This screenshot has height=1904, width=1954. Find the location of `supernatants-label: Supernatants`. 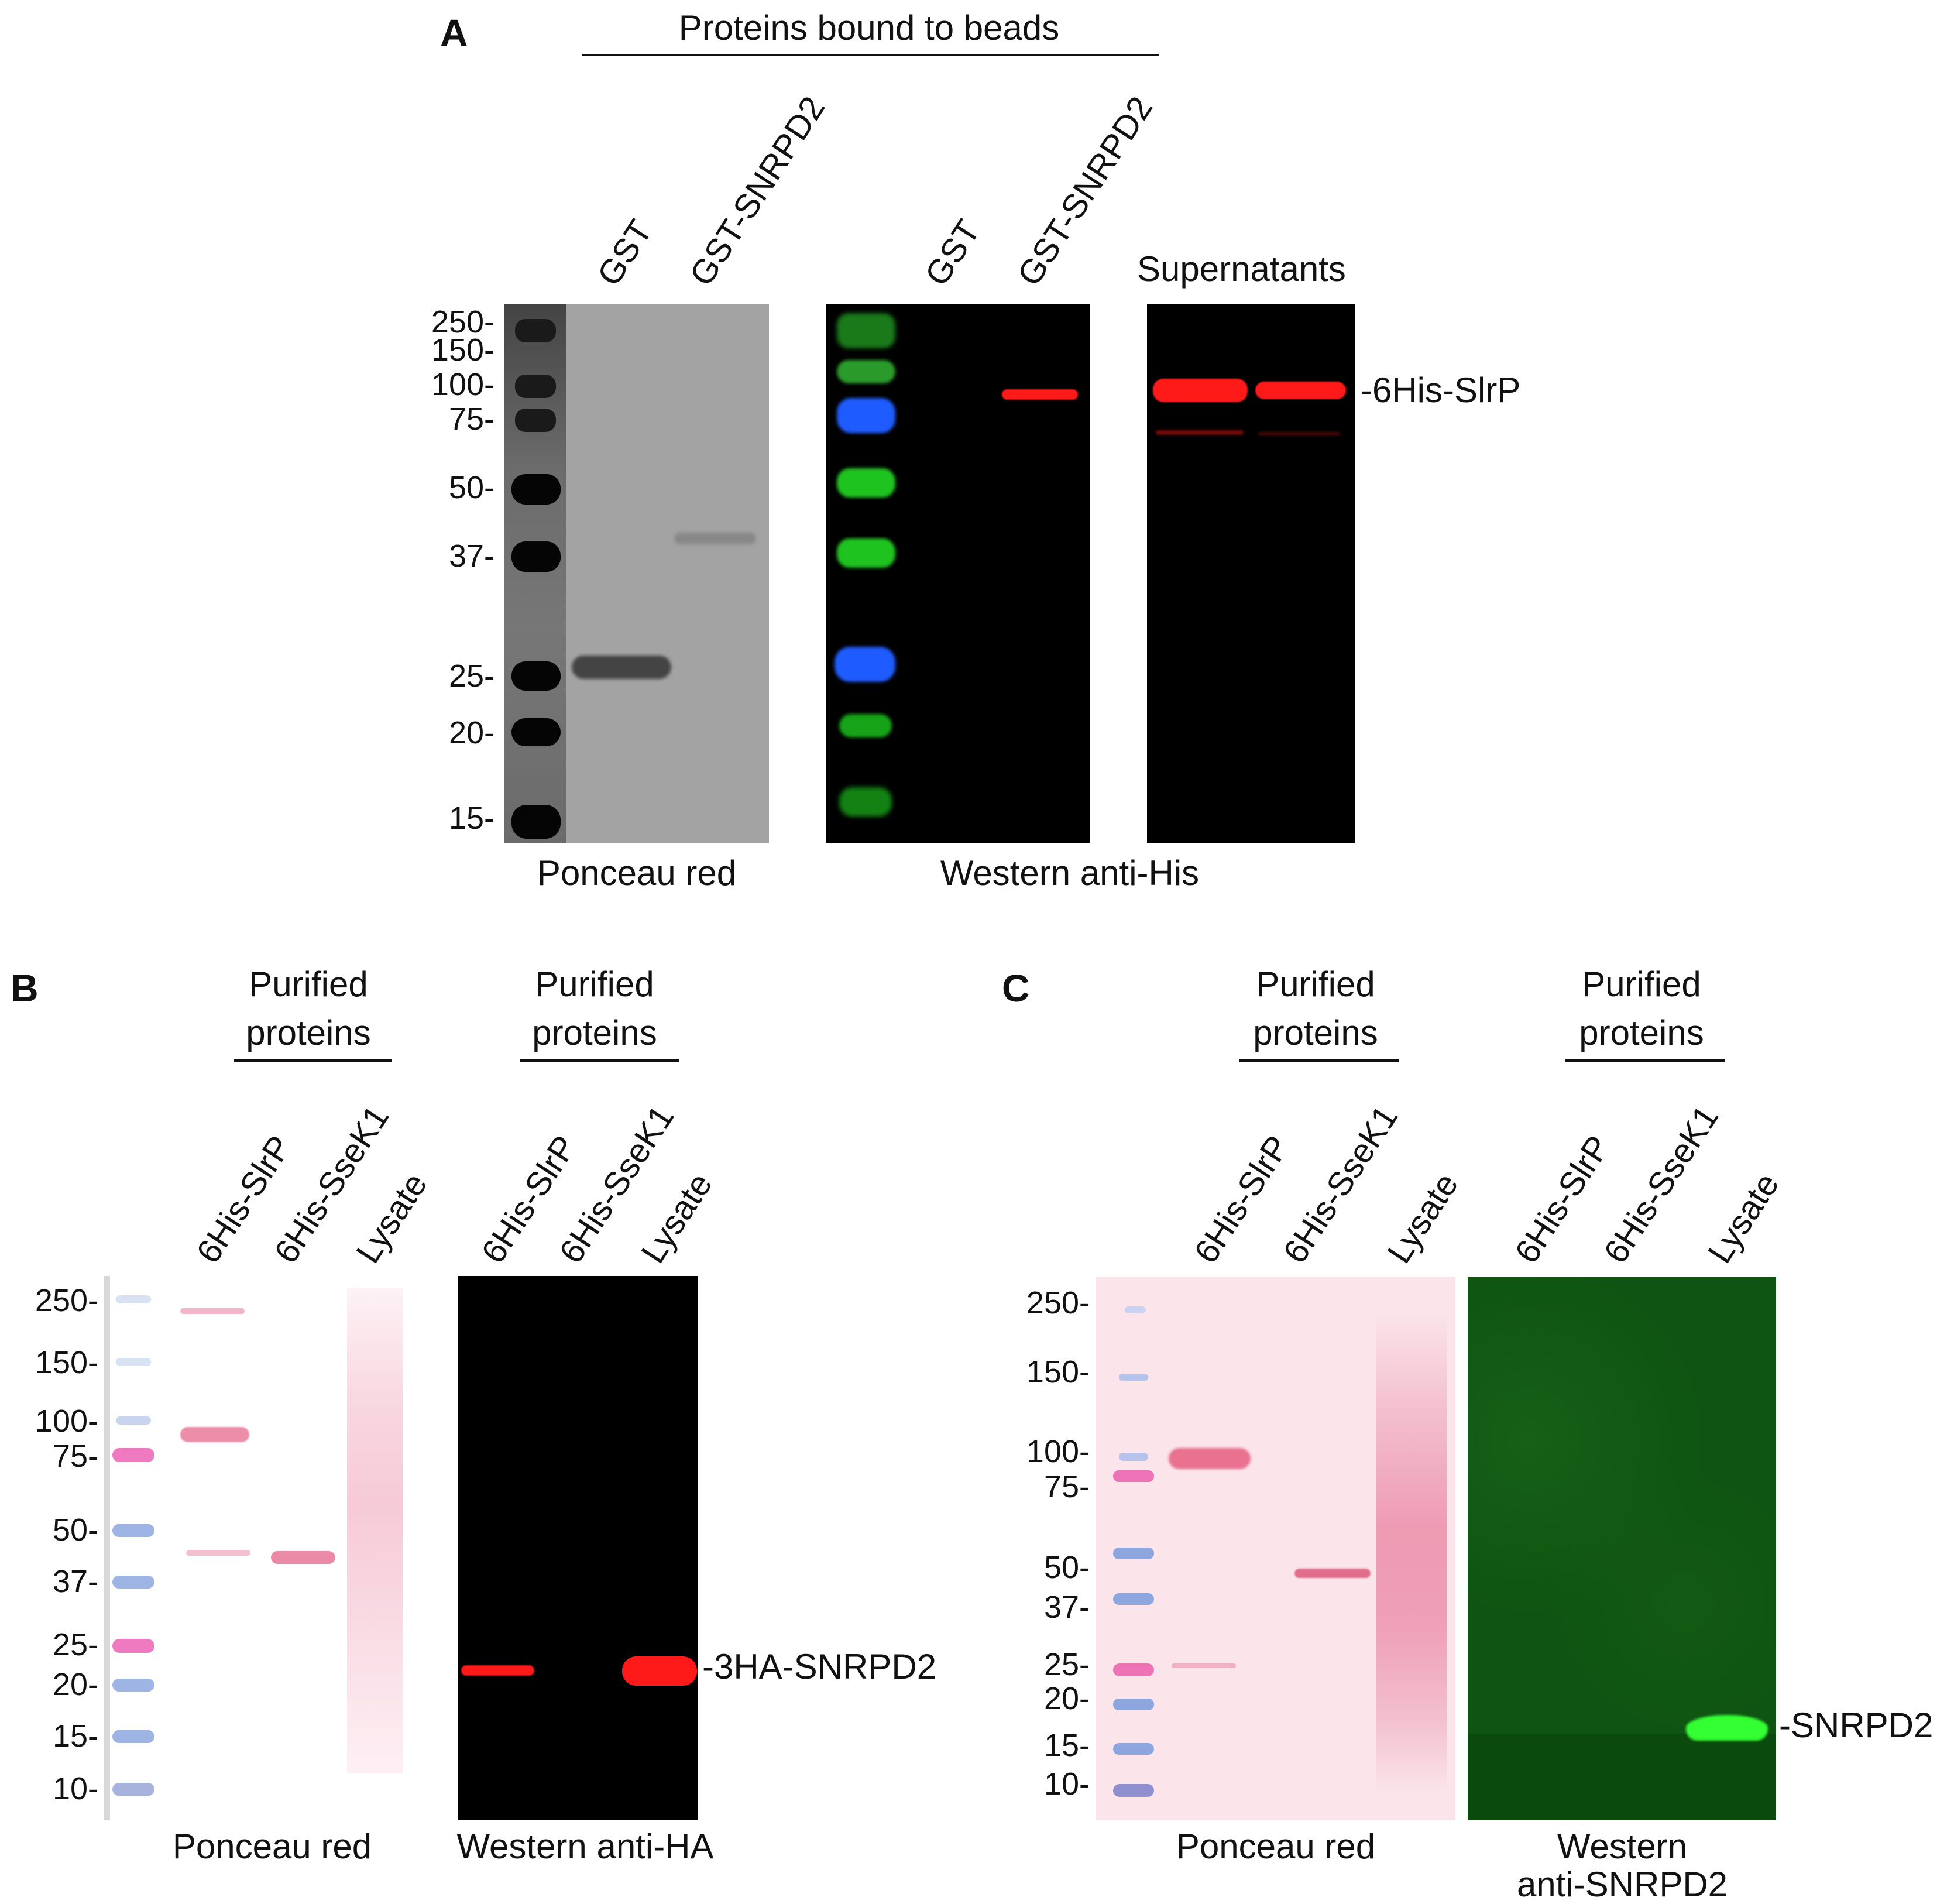

supernatants-label: Supernatants is located at coordinates (1241, 269).